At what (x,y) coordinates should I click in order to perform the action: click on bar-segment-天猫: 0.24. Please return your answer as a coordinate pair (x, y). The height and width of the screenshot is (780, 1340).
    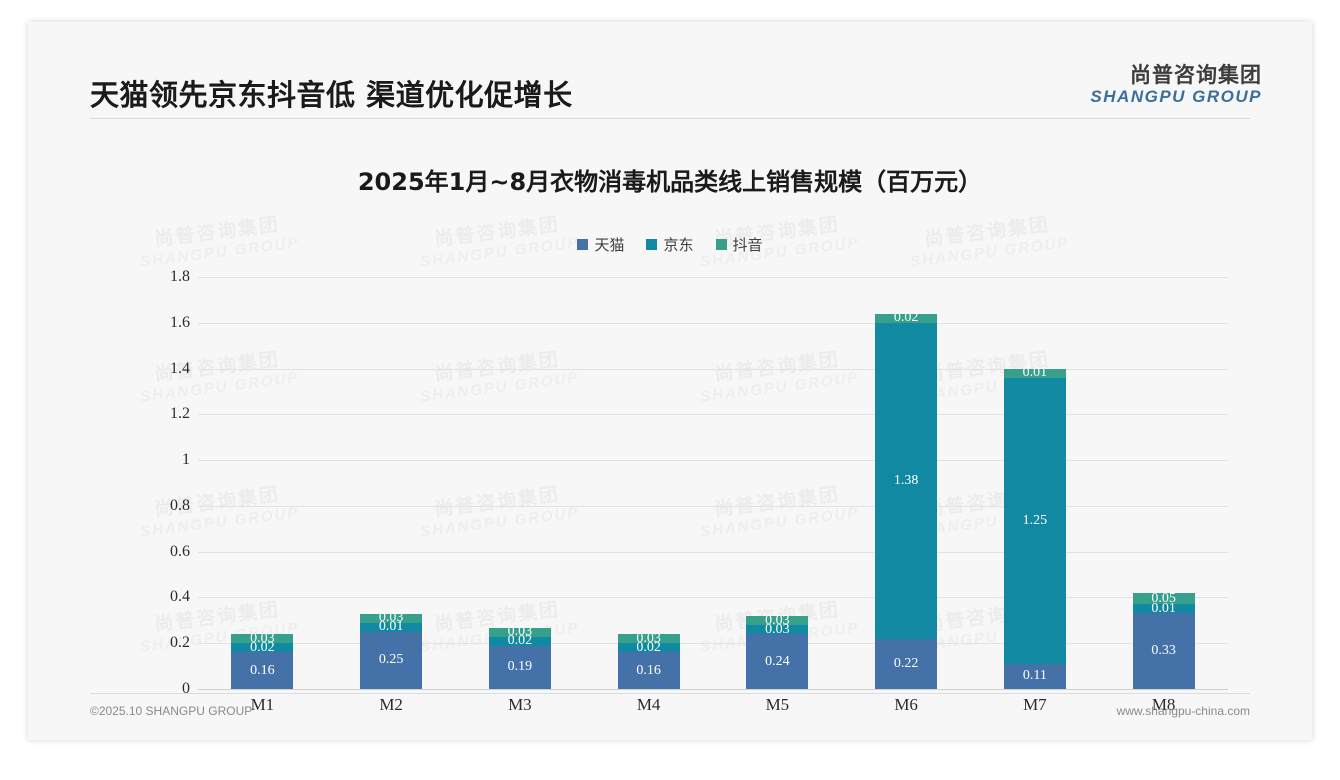
    Looking at the image, I should click on (777, 661).